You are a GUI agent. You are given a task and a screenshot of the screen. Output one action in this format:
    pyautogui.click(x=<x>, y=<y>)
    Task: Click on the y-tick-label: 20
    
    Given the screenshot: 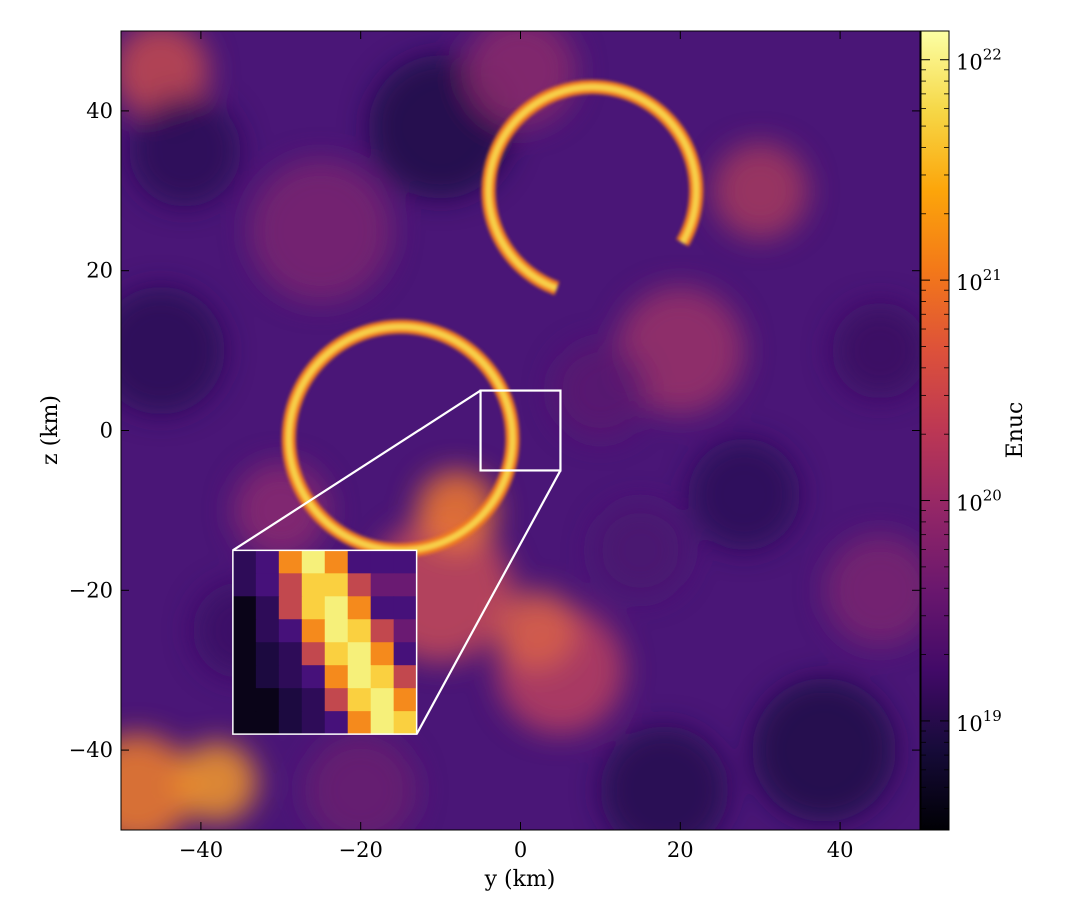 What is the action you would take?
    pyautogui.click(x=99, y=271)
    